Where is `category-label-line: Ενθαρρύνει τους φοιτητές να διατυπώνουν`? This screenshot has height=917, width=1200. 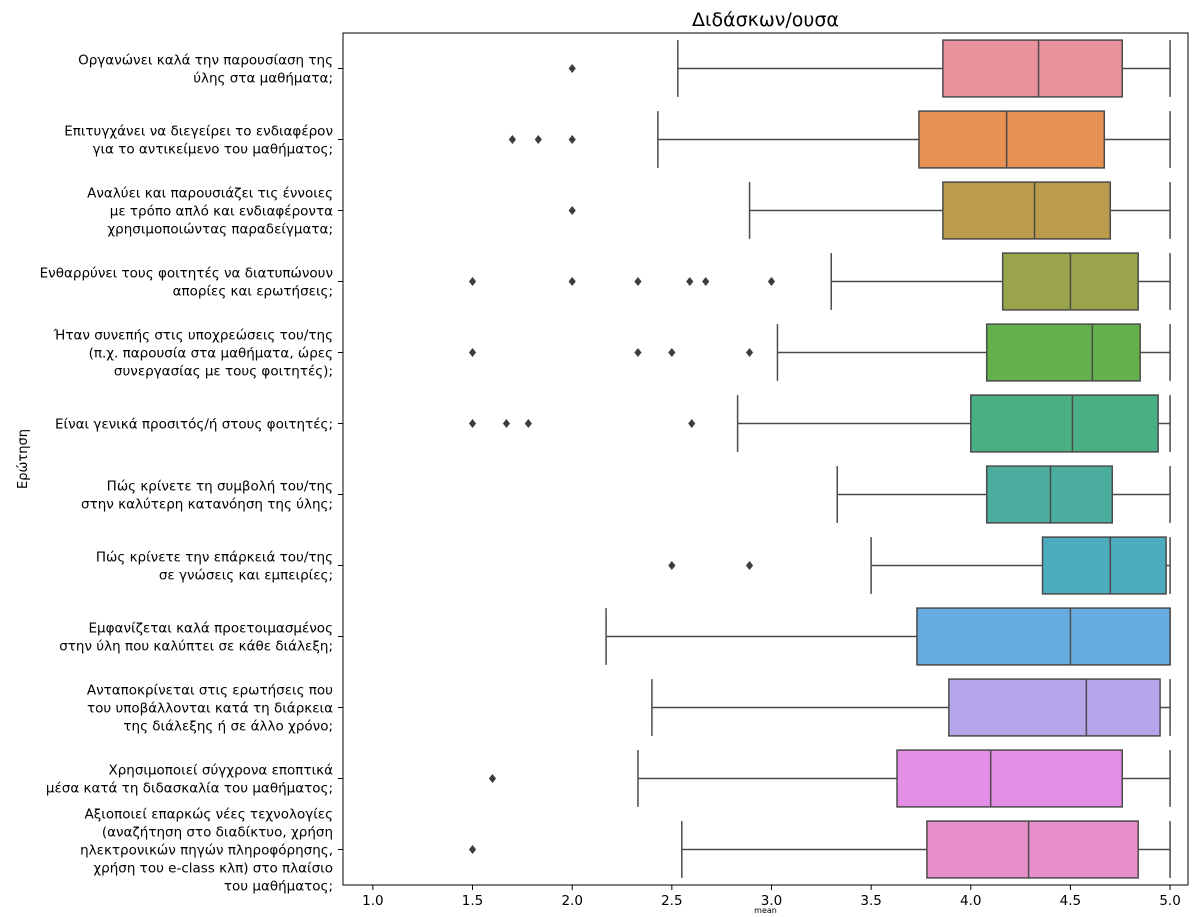
category-label-line: Ενθαρρύνει τους φοιτητές να διατυπώνουν is located at coordinates (186, 274).